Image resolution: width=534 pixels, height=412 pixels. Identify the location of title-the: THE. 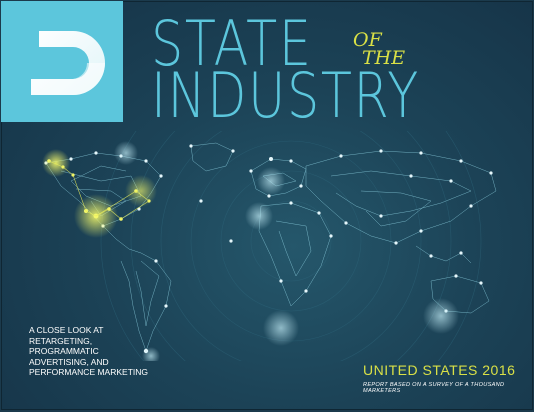
(384, 58).